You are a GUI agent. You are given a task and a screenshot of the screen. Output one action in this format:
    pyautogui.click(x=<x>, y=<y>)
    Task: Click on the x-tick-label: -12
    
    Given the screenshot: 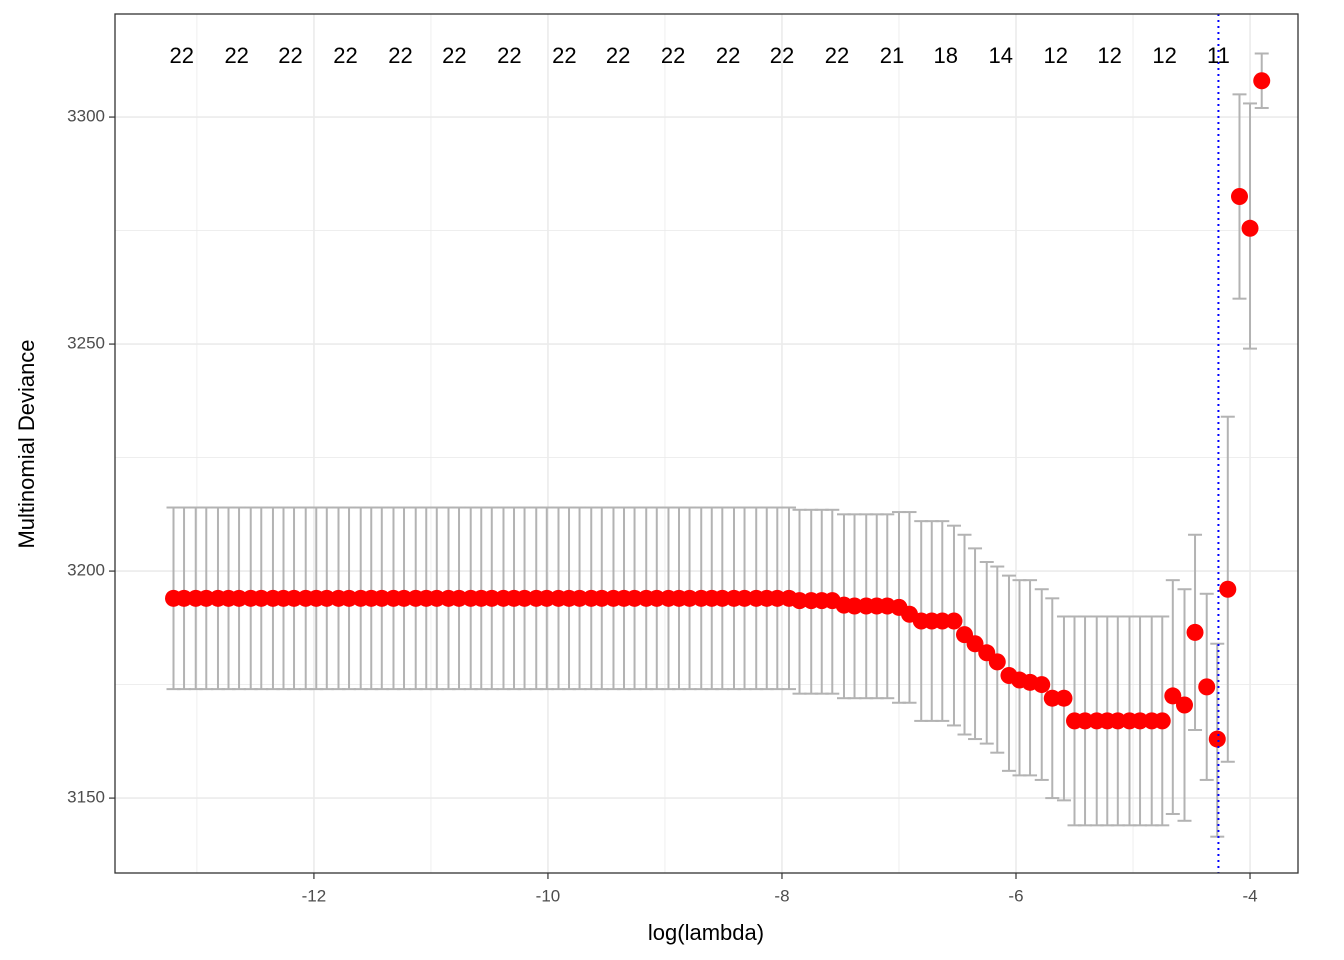 What is the action you would take?
    pyautogui.click(x=314, y=895)
    